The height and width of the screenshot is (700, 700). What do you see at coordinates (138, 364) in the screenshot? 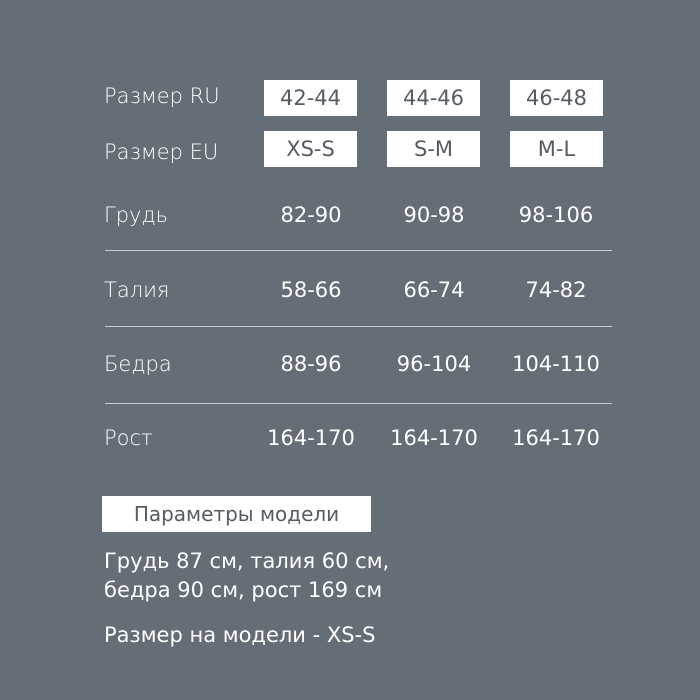
I see `row-label-hips: Бедра` at bounding box center [138, 364].